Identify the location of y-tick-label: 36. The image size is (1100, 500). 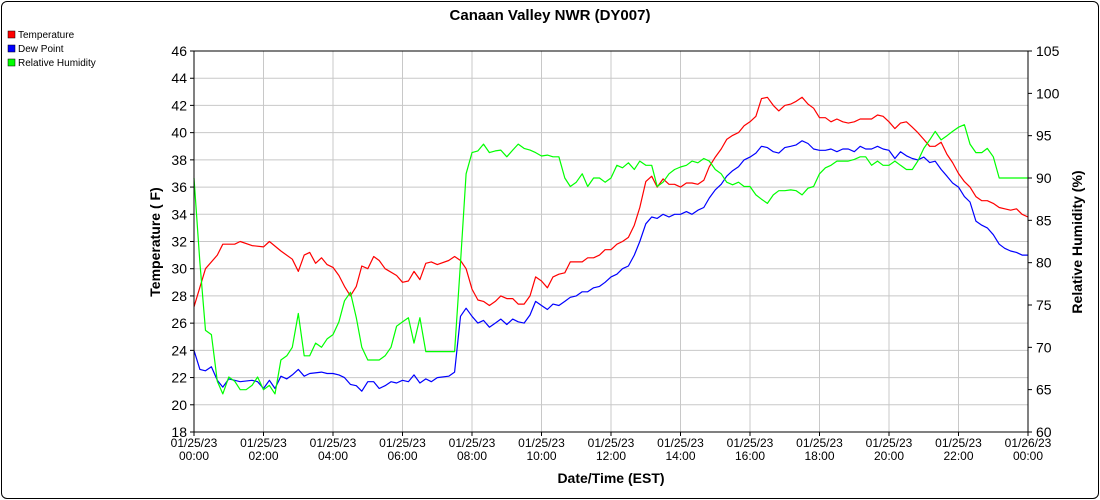
(179, 187).